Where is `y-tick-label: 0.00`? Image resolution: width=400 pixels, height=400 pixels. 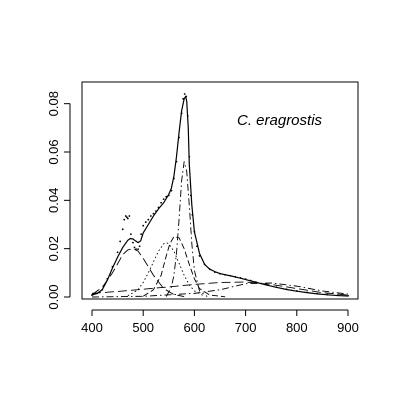 y-tick-label: 0.00 is located at coordinates (53, 296).